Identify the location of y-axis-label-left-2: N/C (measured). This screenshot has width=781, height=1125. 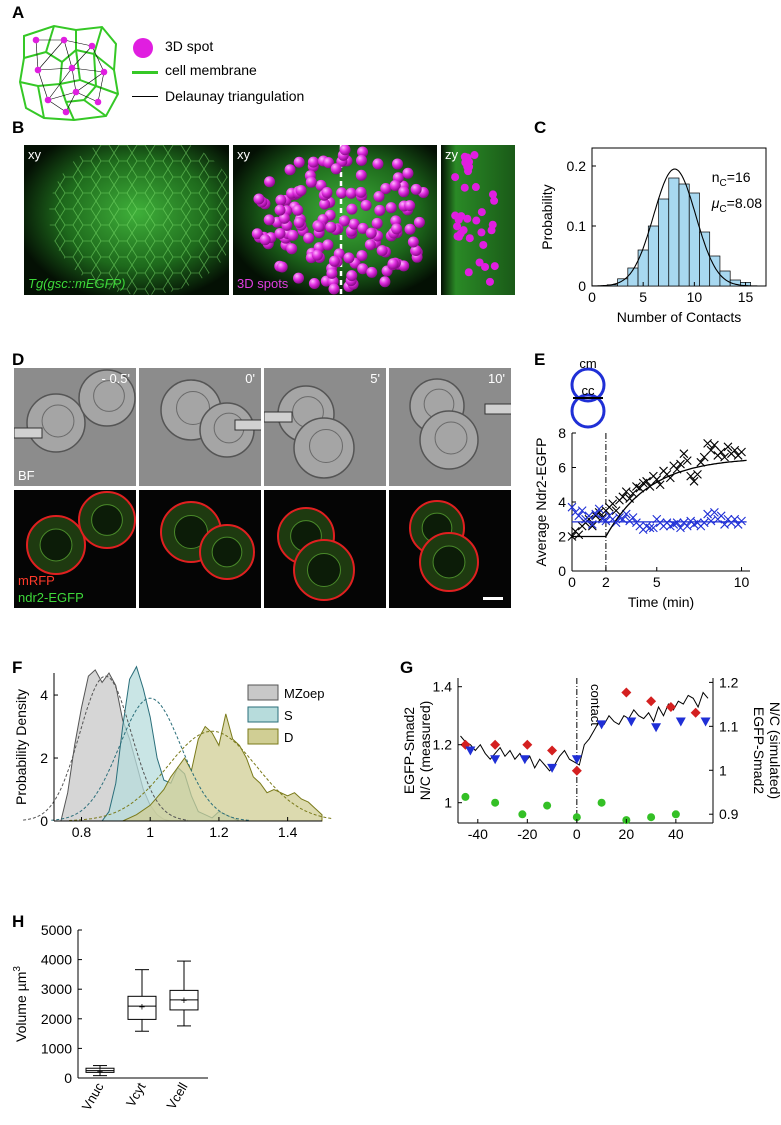
(425, 751).